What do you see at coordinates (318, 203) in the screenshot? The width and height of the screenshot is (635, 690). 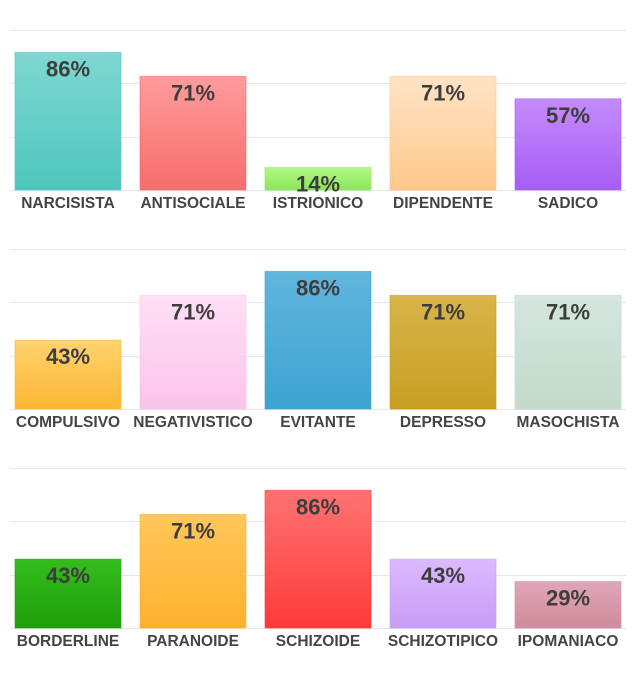 I see `category-label-istrionico: ISTRIONICO` at bounding box center [318, 203].